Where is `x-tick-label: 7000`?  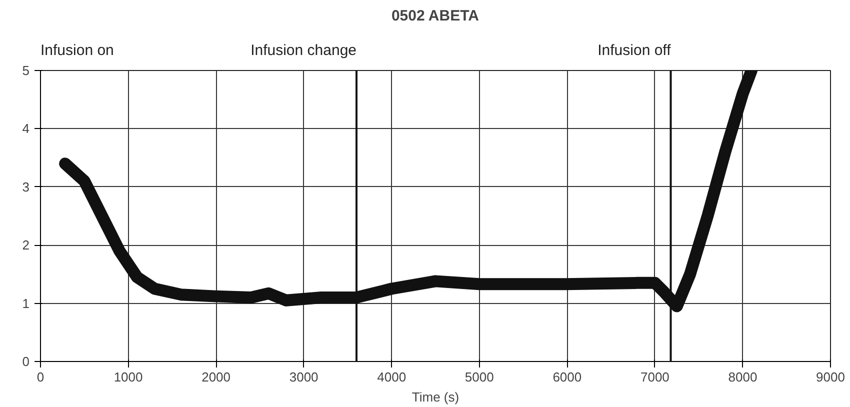
x-tick-label: 7000 is located at coordinates (655, 377).